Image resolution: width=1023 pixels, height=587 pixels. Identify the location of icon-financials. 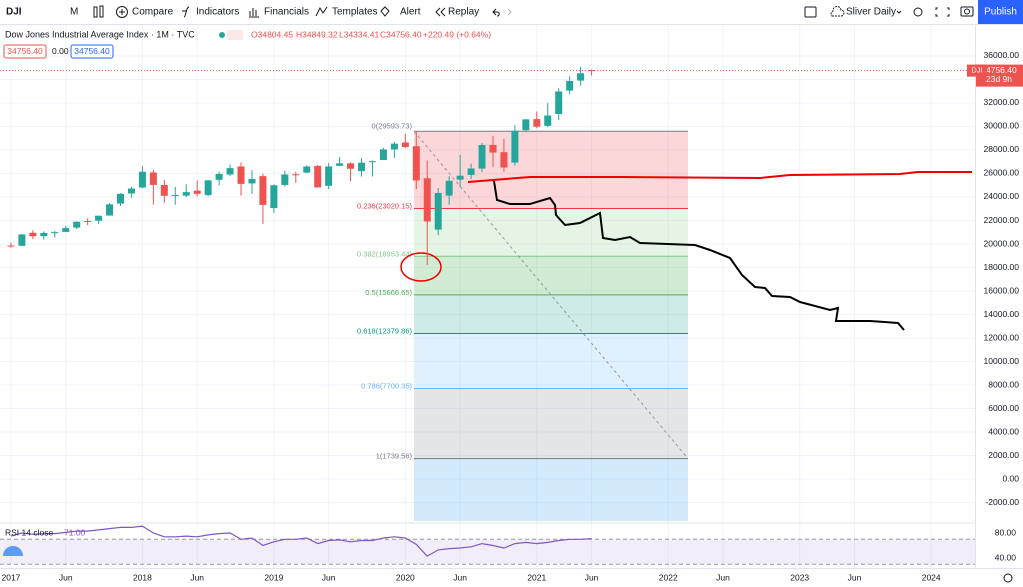
(254, 13).